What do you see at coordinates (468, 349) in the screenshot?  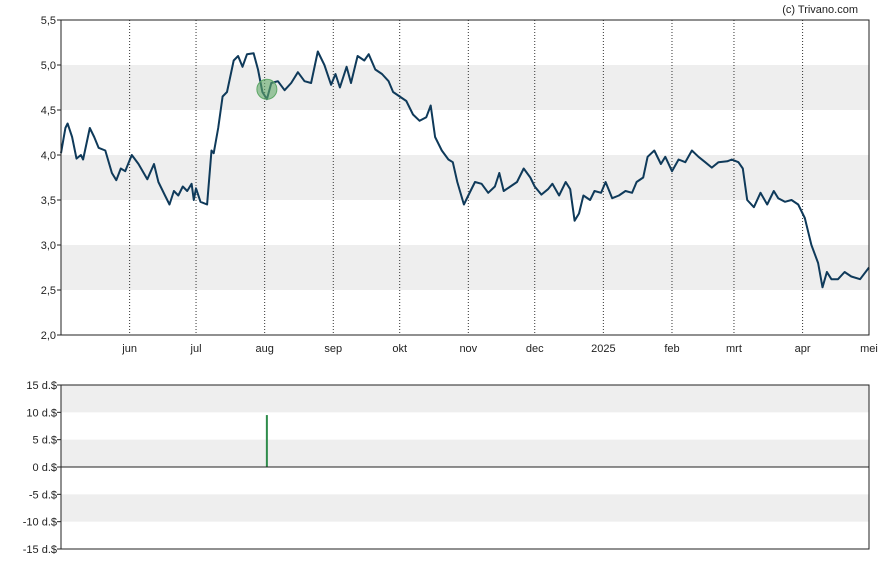 I see `x-tick-label: nov` at bounding box center [468, 349].